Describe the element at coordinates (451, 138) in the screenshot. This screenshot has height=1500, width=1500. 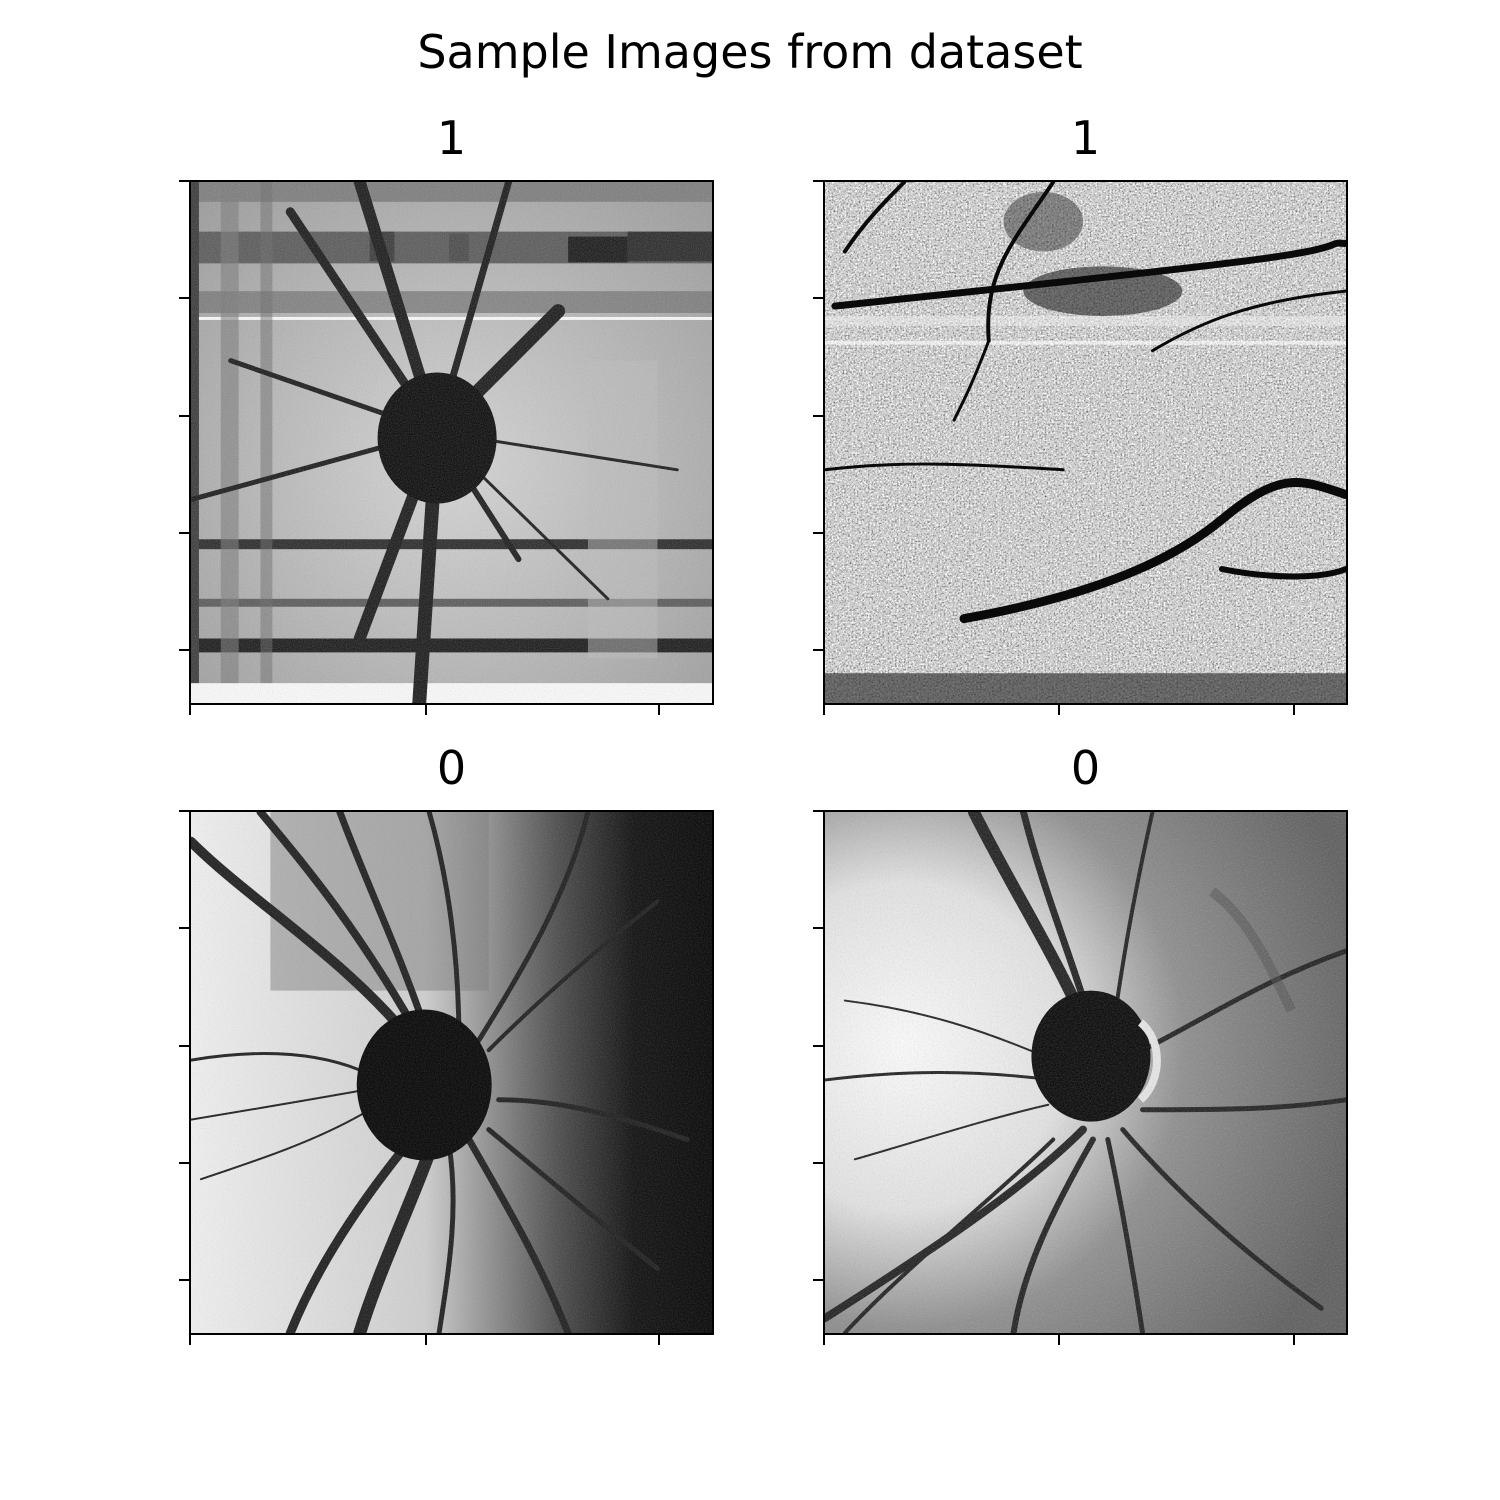
I see `panel-title-1: 1` at that location.